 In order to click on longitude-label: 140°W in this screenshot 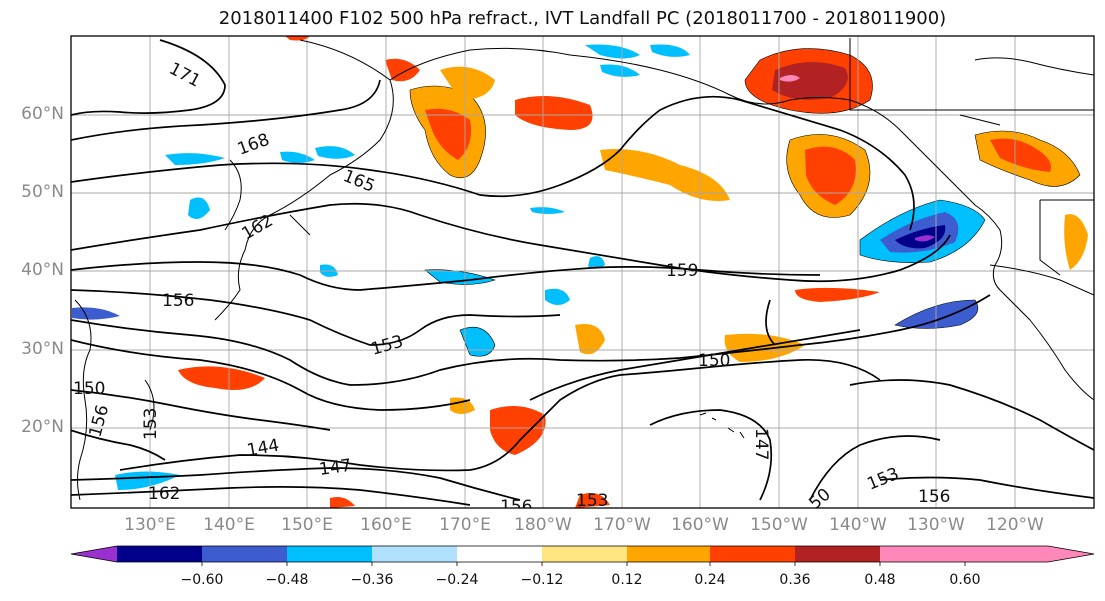, I will do `click(858, 525)`.